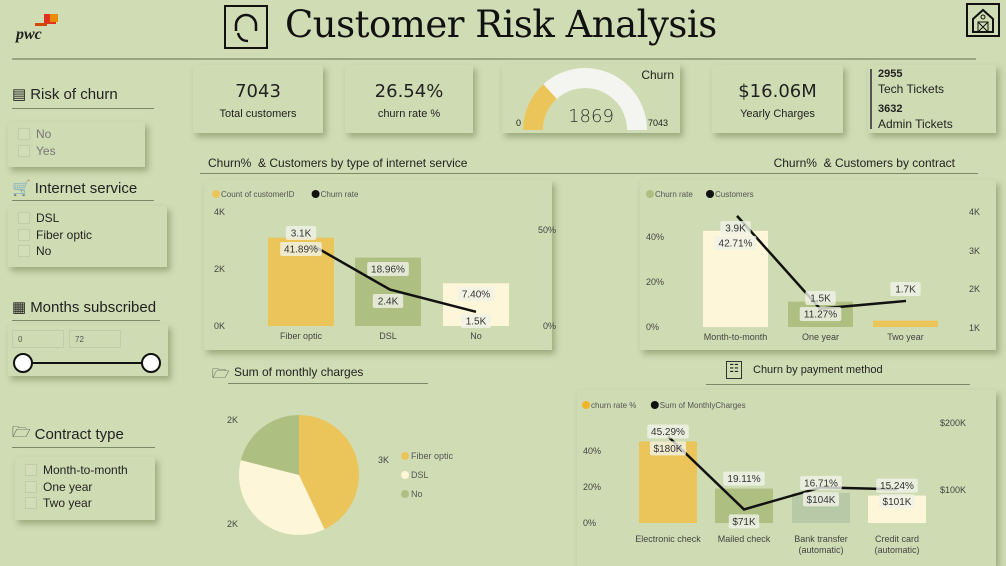 The width and height of the screenshot is (1006, 566). Describe the element at coordinates (258, 91) in the screenshot. I see `total-customers-value: 7043` at that location.